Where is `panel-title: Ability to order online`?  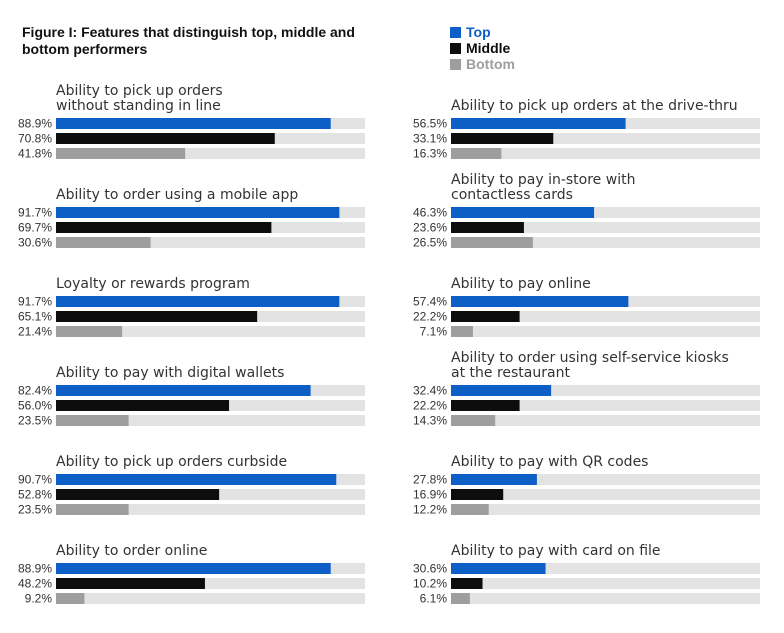 panel-title: Ability to order online is located at coordinates (131, 551).